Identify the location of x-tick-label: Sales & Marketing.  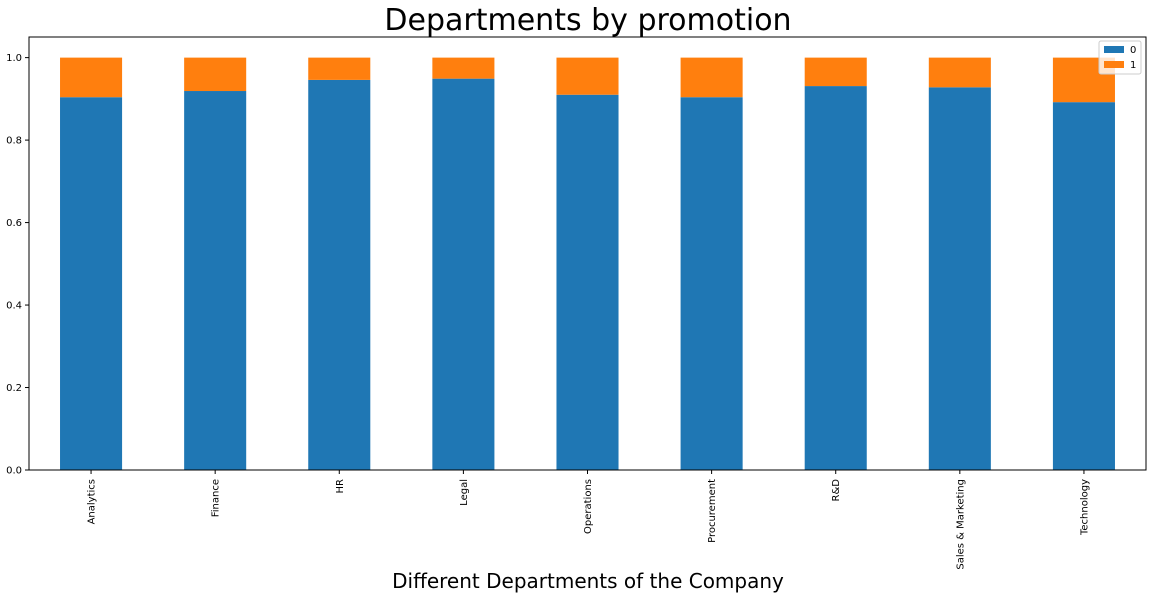
(960, 524).